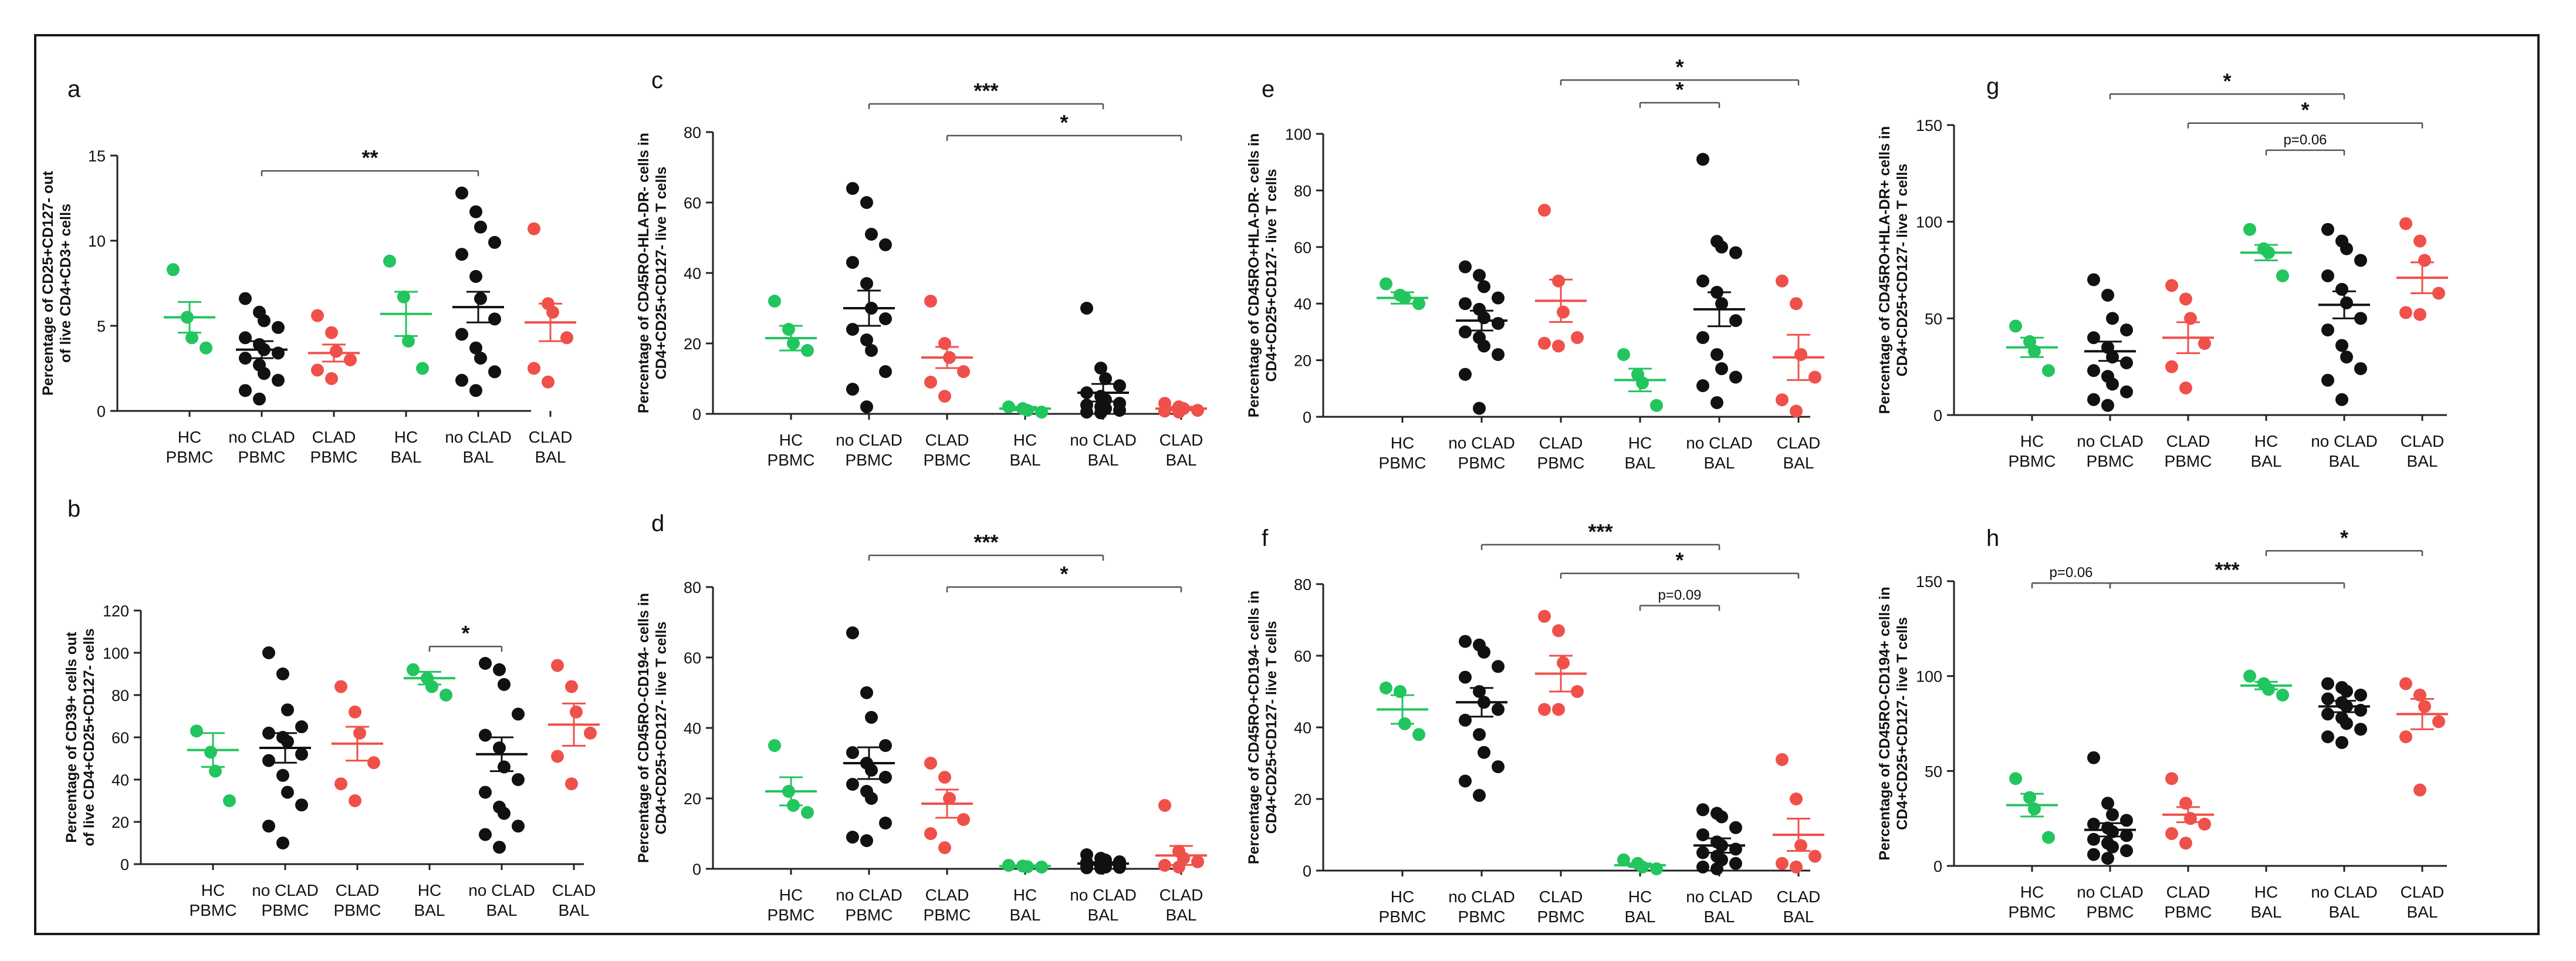 This screenshot has width=2576, height=961. Describe the element at coordinates (2305, 140) in the screenshot. I see `significance-label: p=0.06` at that location.